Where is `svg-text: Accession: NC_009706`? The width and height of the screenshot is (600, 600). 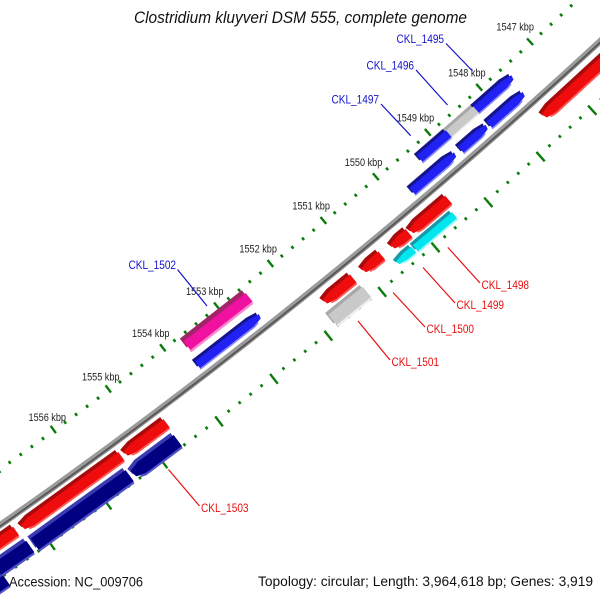
svg-text: Accession: NC_009706 is located at coordinates (76, 582).